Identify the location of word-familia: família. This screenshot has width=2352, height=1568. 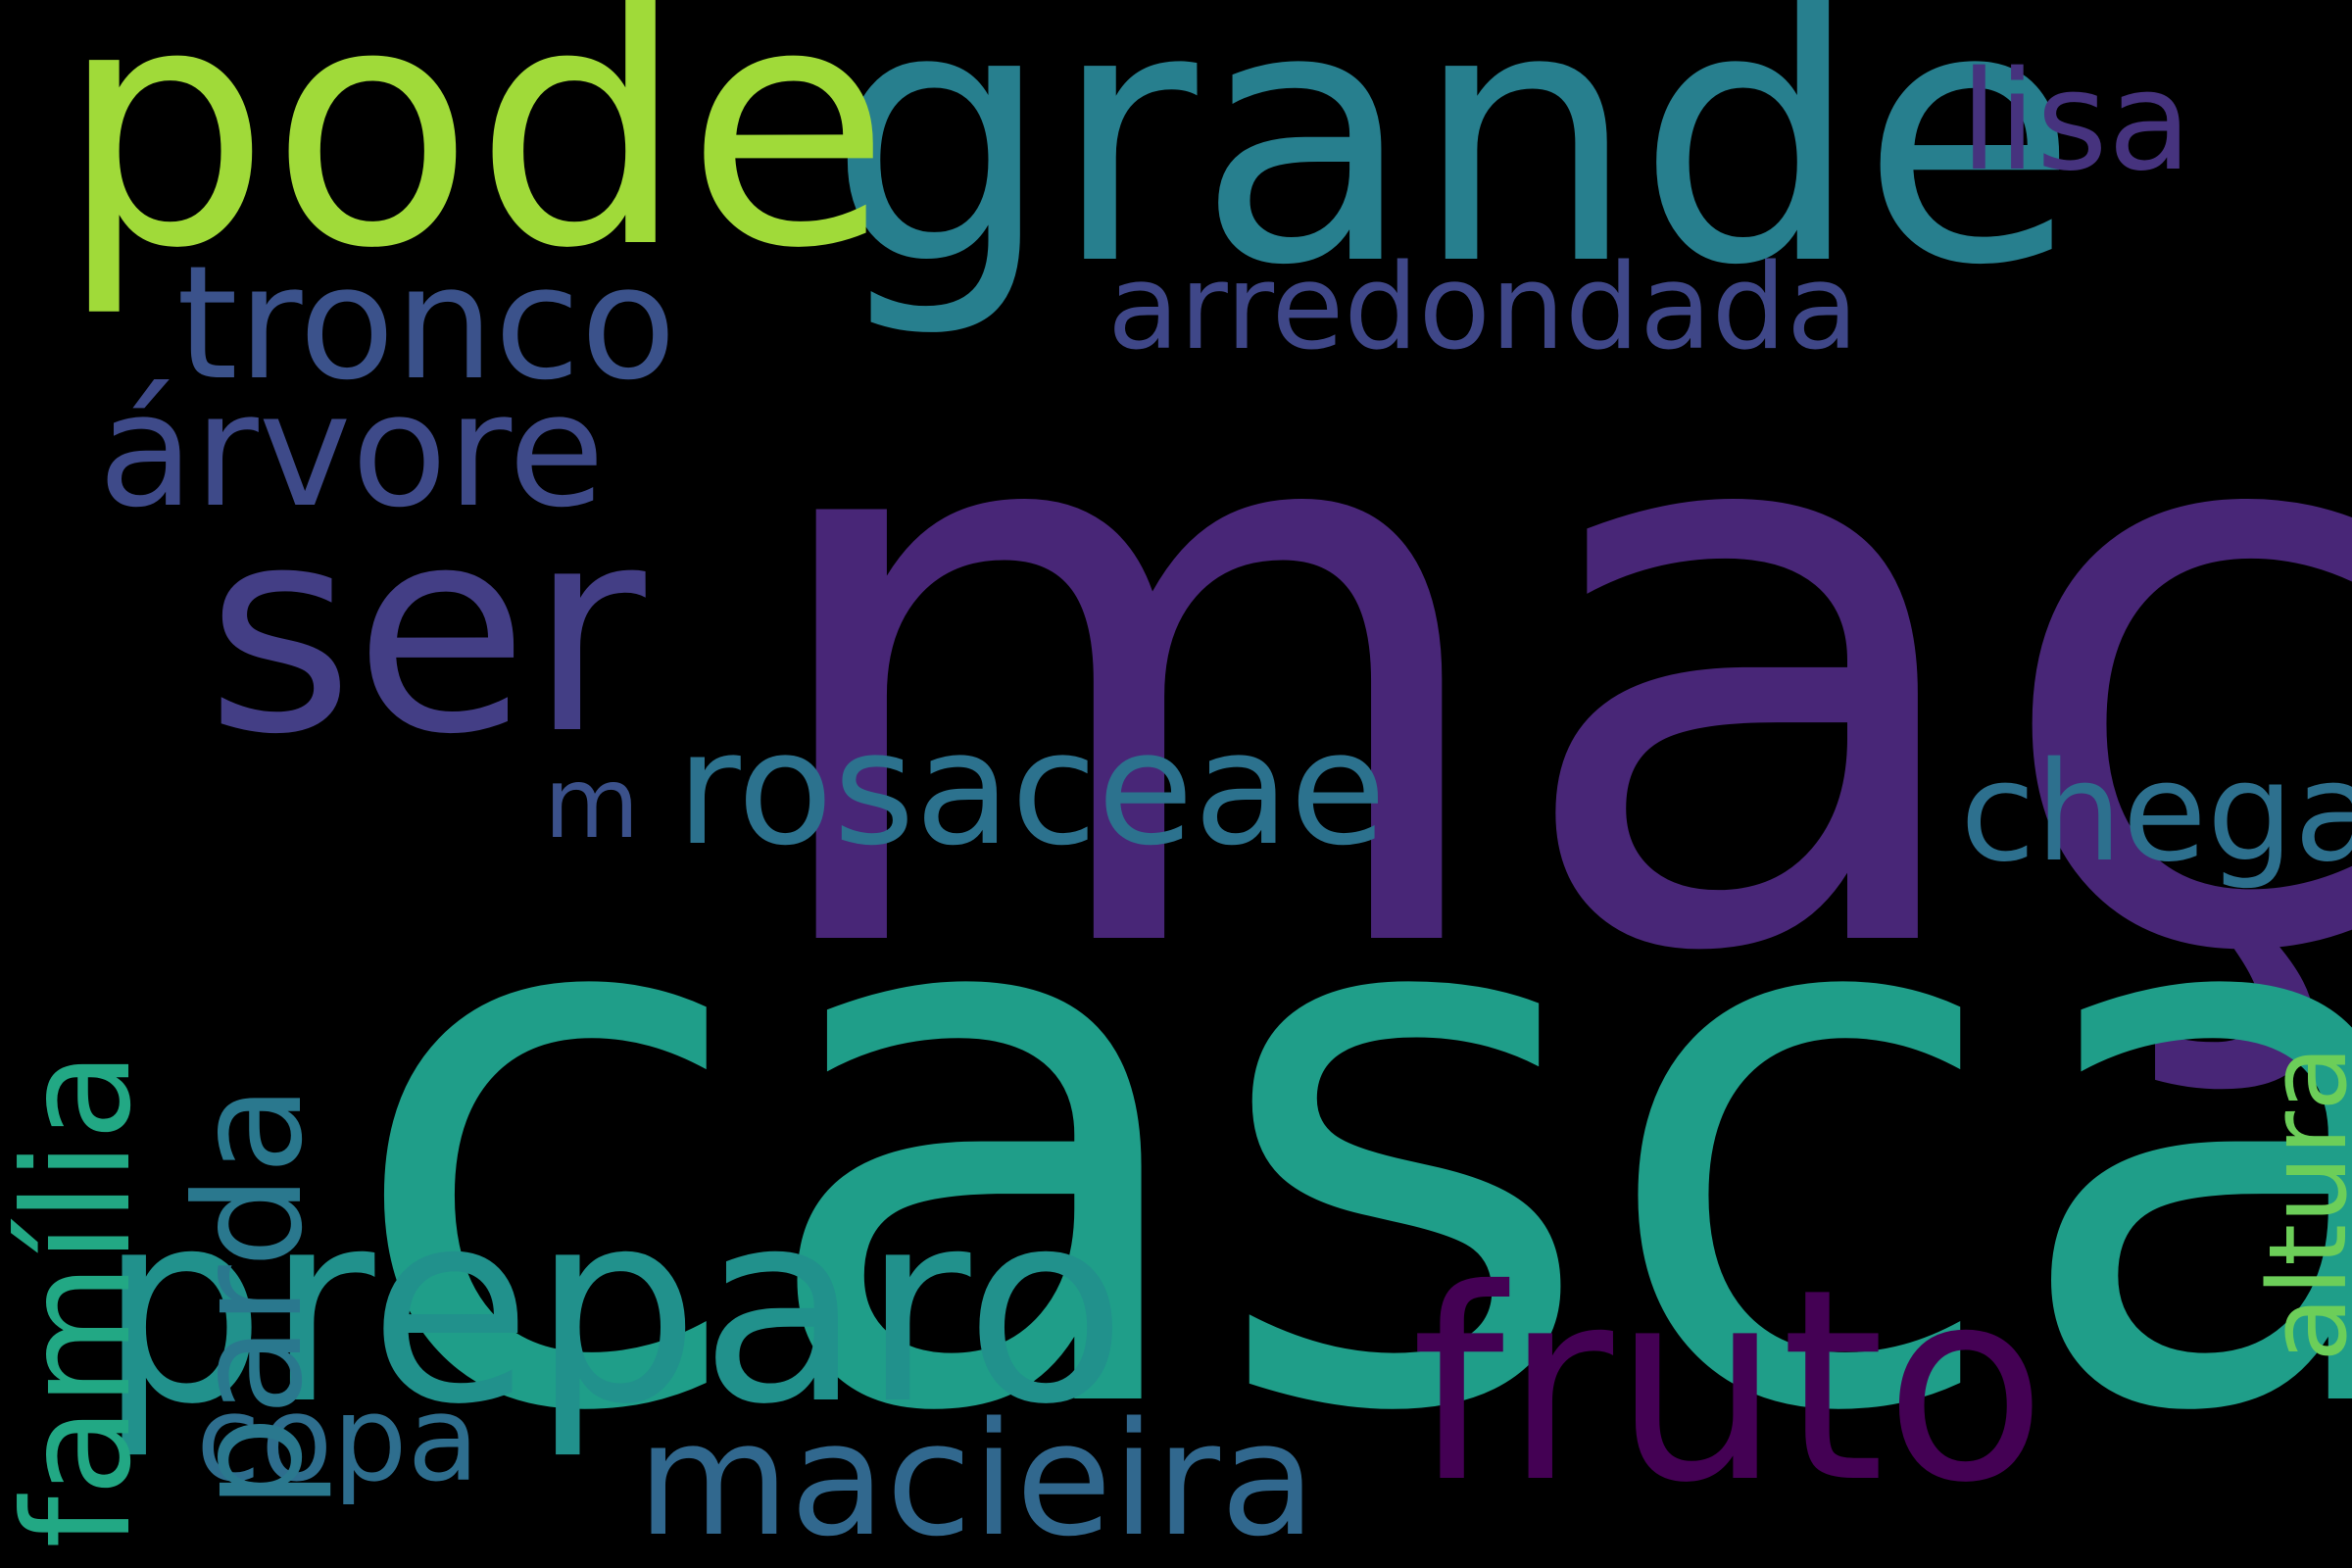
(82, 1299).